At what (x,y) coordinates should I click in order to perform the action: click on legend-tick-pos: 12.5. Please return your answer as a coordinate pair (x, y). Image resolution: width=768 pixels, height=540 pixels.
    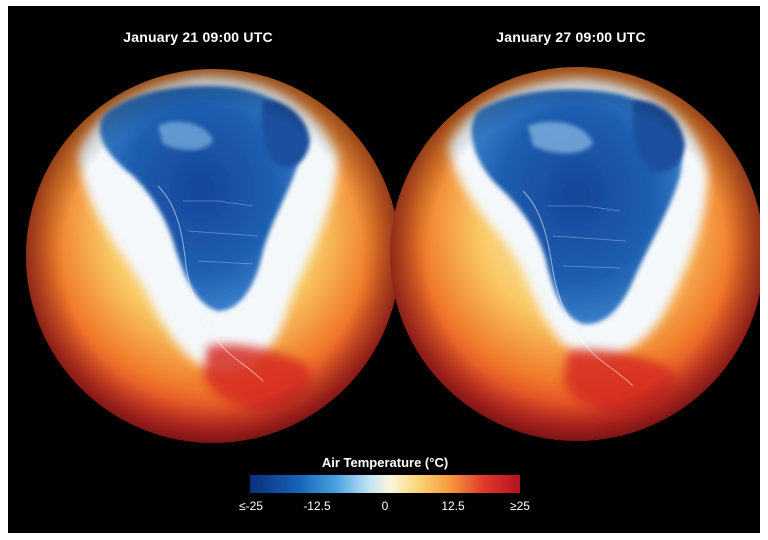
    Looking at the image, I should click on (453, 506).